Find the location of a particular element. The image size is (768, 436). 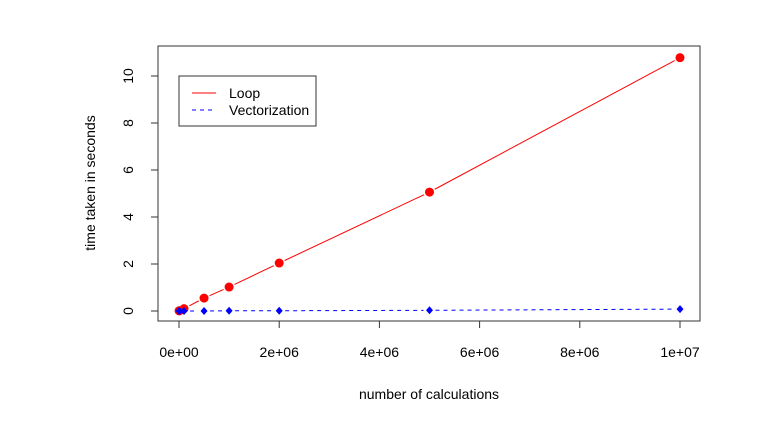

x-tick-label: 0e+00 is located at coordinates (179, 352).